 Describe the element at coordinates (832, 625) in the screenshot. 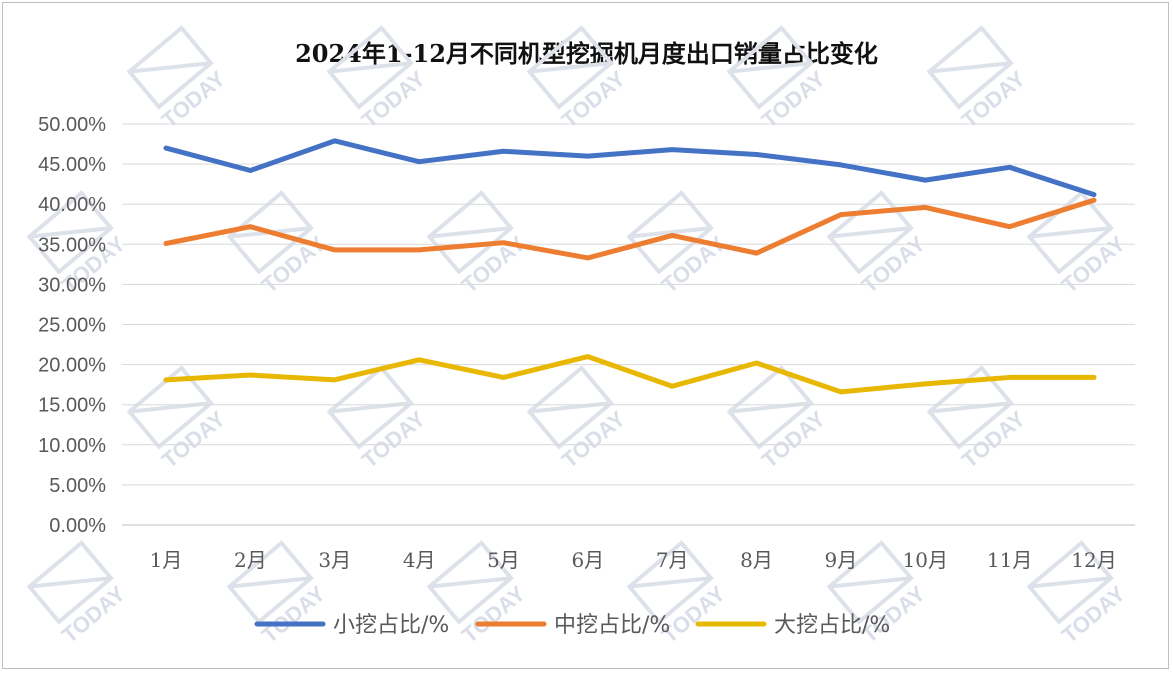

I see `legend-label: 大挖占比/%` at that location.